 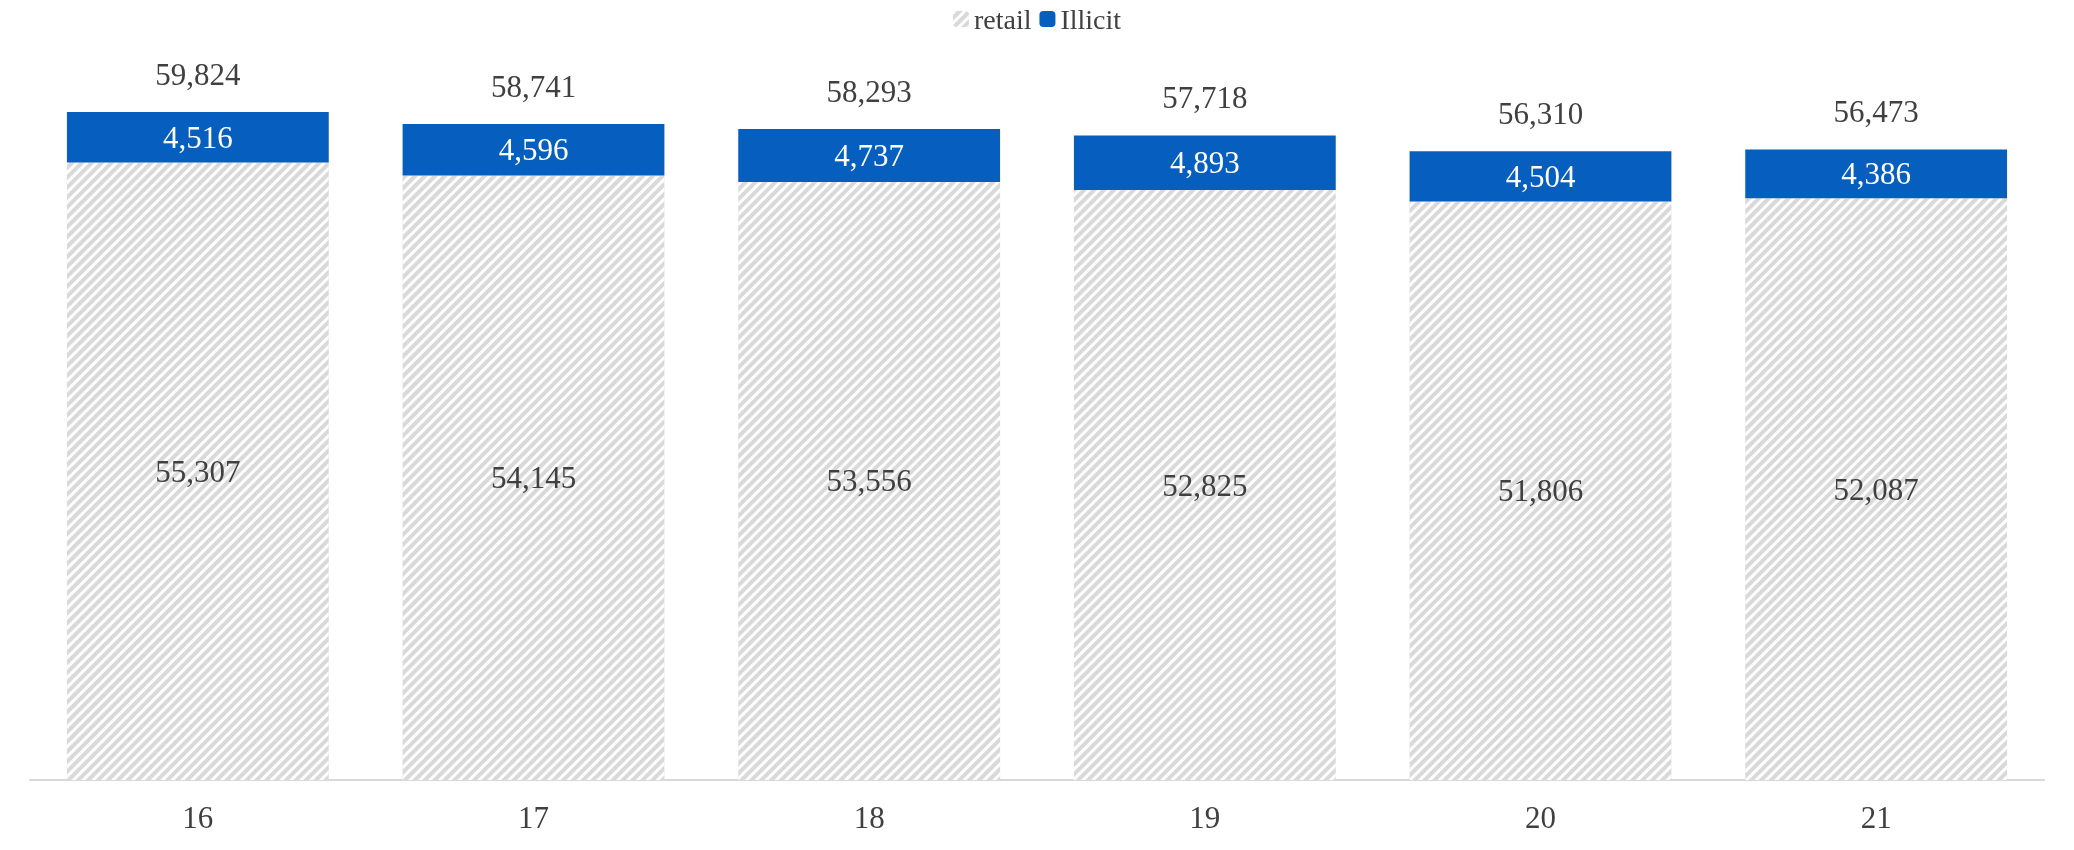 What do you see at coordinates (198, 817) in the screenshot?
I see `x-tick-label: 16` at bounding box center [198, 817].